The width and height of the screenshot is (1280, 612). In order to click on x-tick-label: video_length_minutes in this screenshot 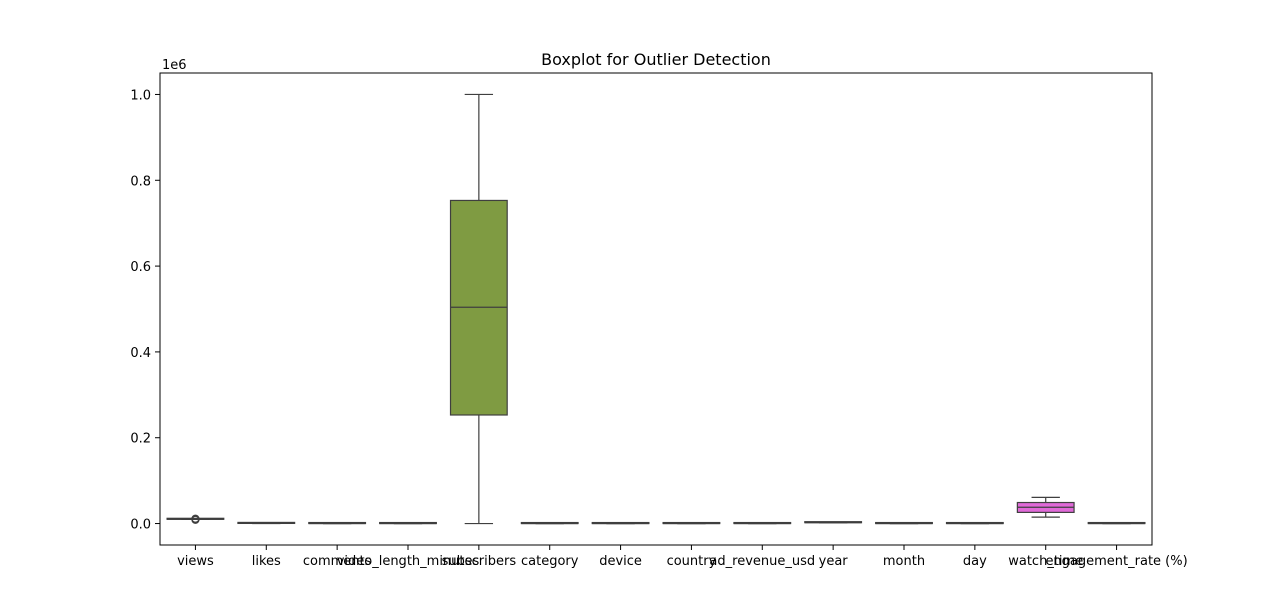, I will do `click(408, 561)`.